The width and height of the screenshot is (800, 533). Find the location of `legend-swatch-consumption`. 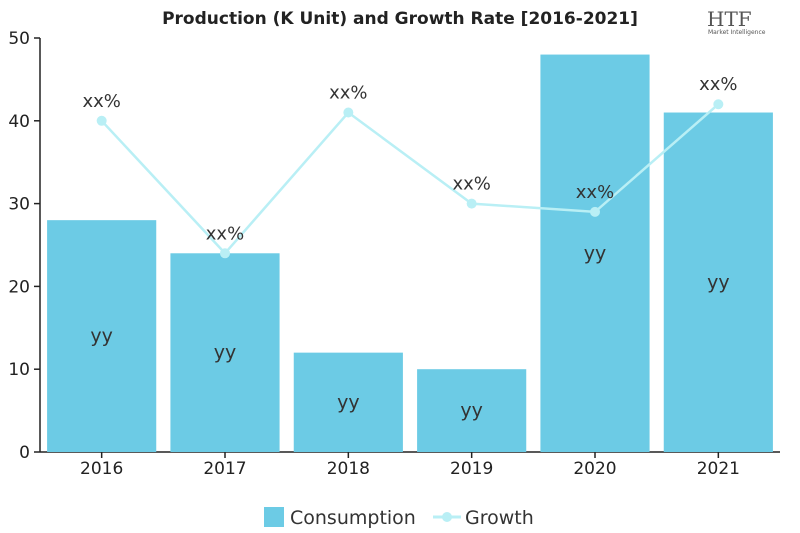

legend-swatch-consumption is located at coordinates (274, 517).